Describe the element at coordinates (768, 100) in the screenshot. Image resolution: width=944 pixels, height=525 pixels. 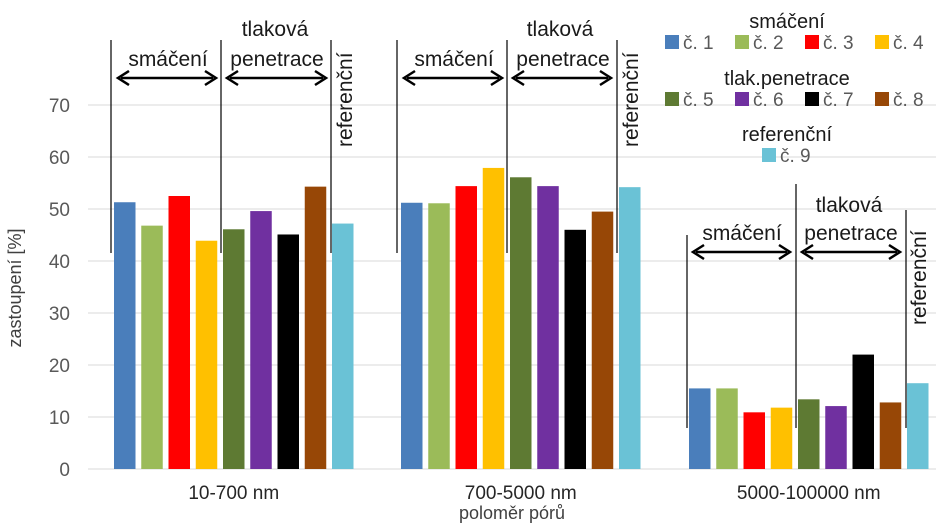
I see `legend-item-label: č. 6` at that location.